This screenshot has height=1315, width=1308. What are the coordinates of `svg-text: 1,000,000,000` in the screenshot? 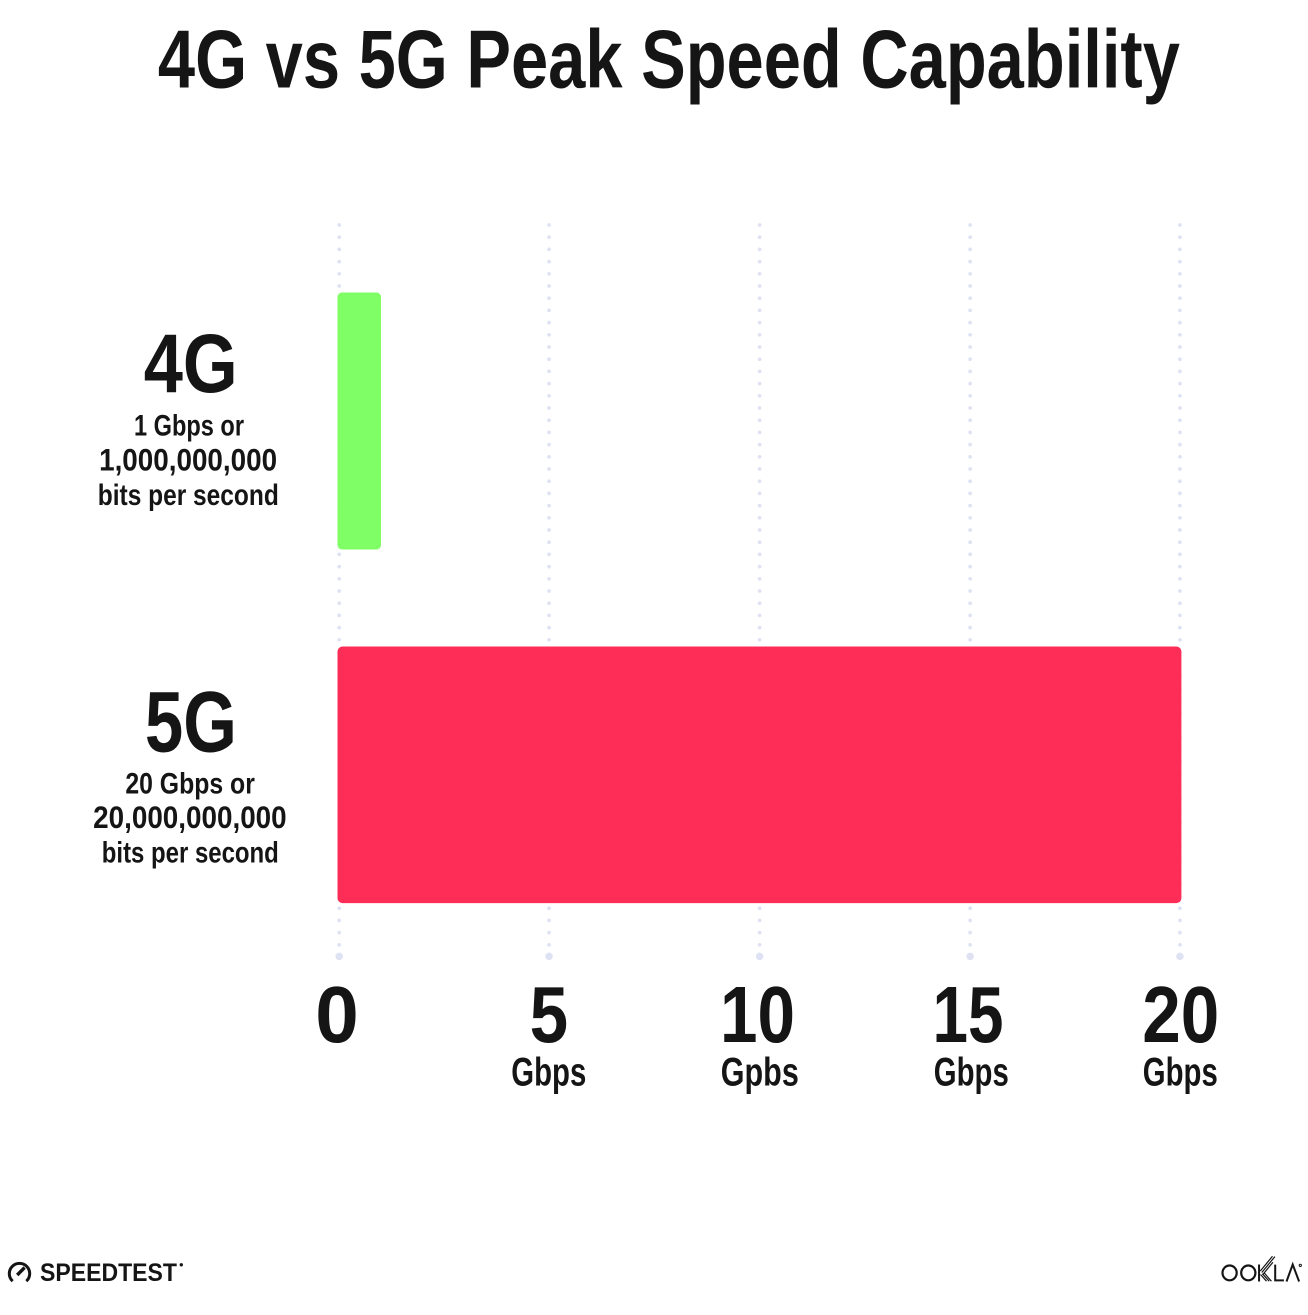 It's located at (188, 460).